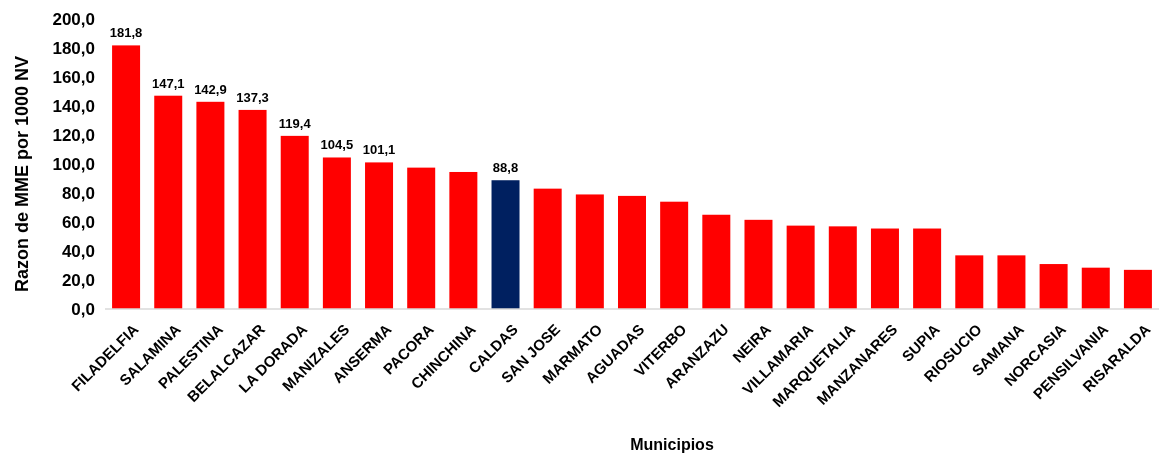 The width and height of the screenshot is (1159, 456). Describe the element at coordinates (295, 123) in the screenshot. I see `data-label: 119,4` at that location.